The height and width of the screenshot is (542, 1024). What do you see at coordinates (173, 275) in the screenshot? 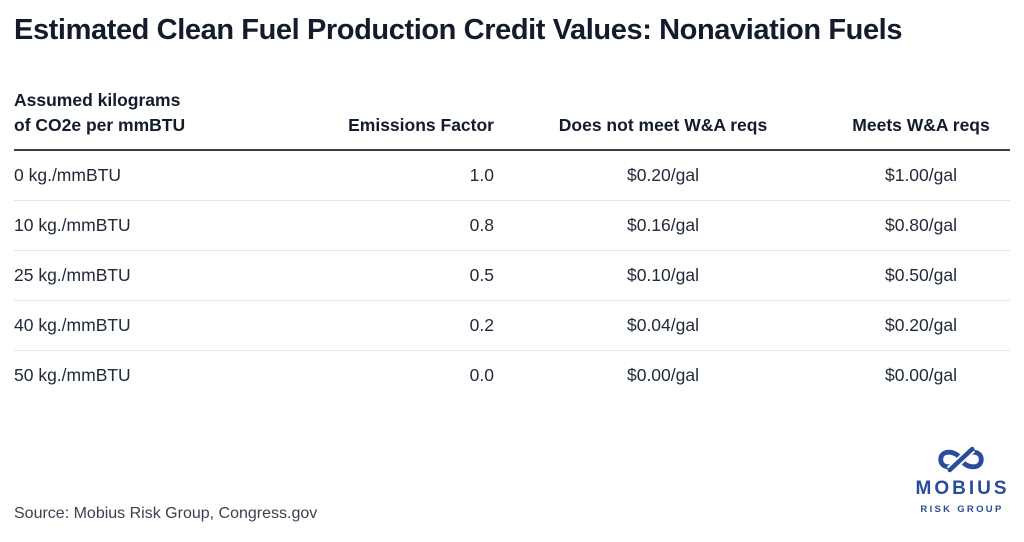
I see `cell-kg: 25 kg./mmBTU` at bounding box center [173, 275].